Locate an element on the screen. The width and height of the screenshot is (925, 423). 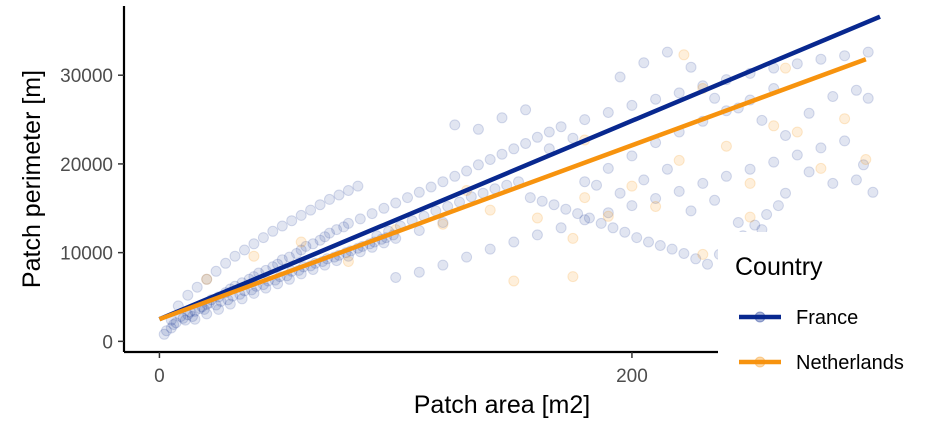
legend-title: Country is located at coordinates (779, 267).